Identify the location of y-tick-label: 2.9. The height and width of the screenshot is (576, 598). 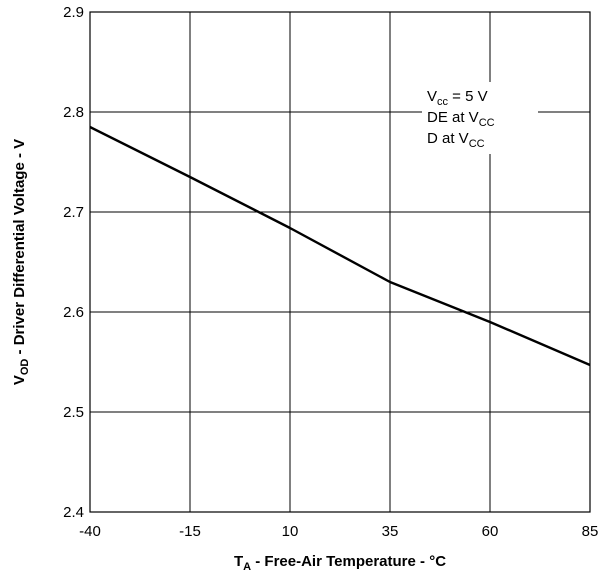
(73, 12).